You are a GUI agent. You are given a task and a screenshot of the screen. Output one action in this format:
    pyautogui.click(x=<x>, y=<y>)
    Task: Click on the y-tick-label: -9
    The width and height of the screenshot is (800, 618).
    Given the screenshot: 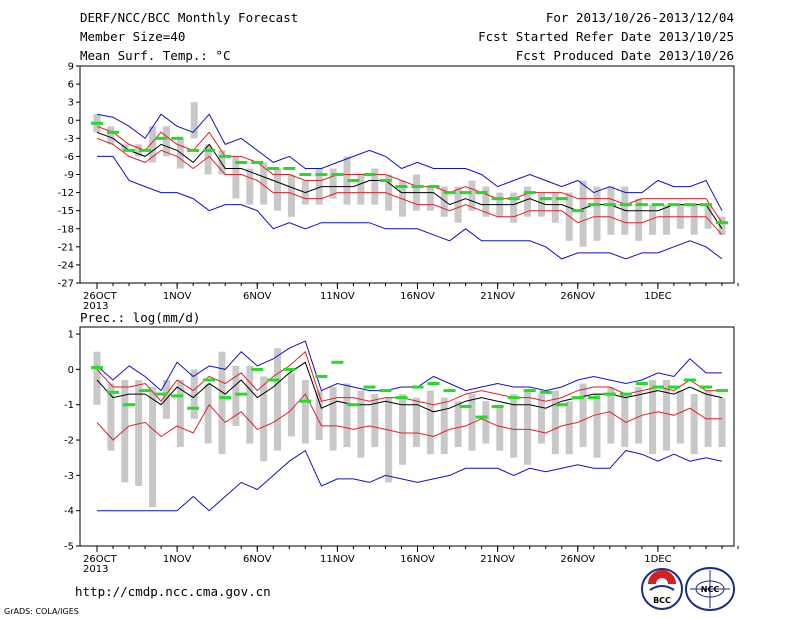 What is the action you would take?
    pyautogui.click(x=69, y=175)
    